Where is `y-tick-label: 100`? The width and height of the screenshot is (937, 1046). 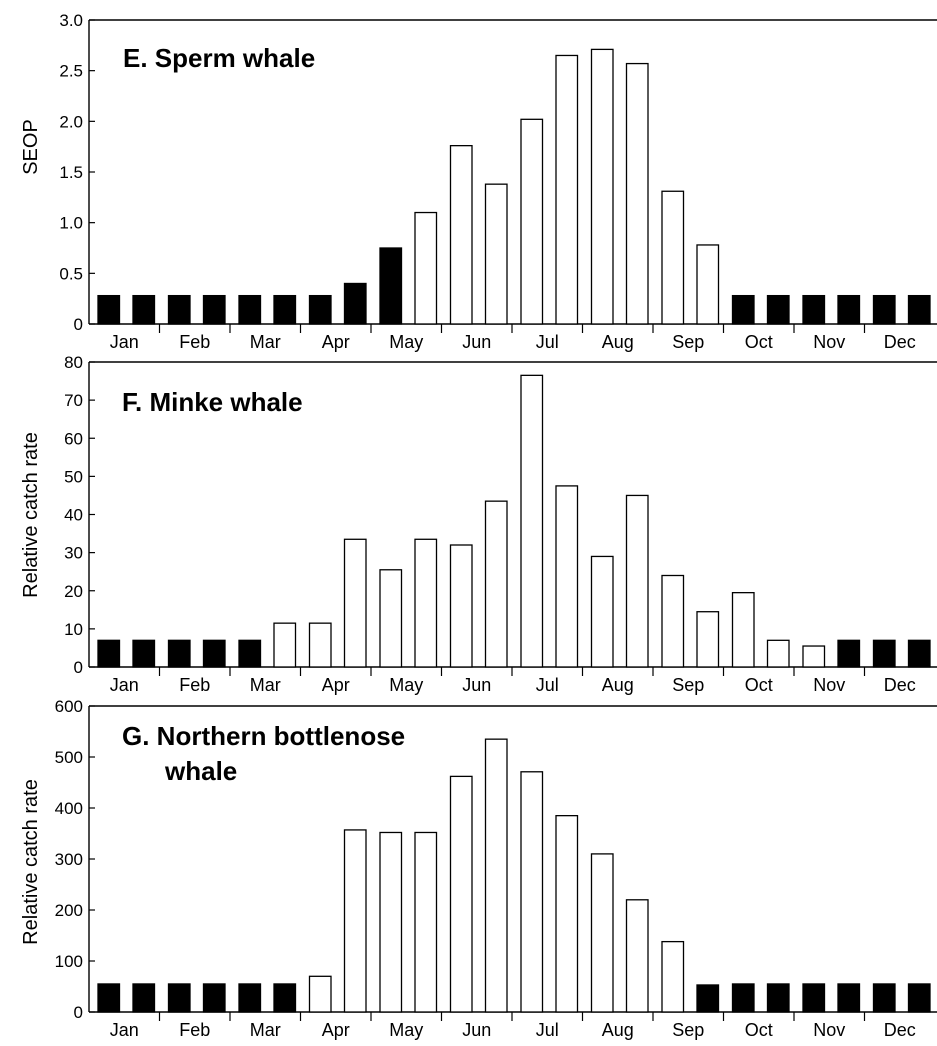 y-tick-label: 100 is located at coordinates (69, 961).